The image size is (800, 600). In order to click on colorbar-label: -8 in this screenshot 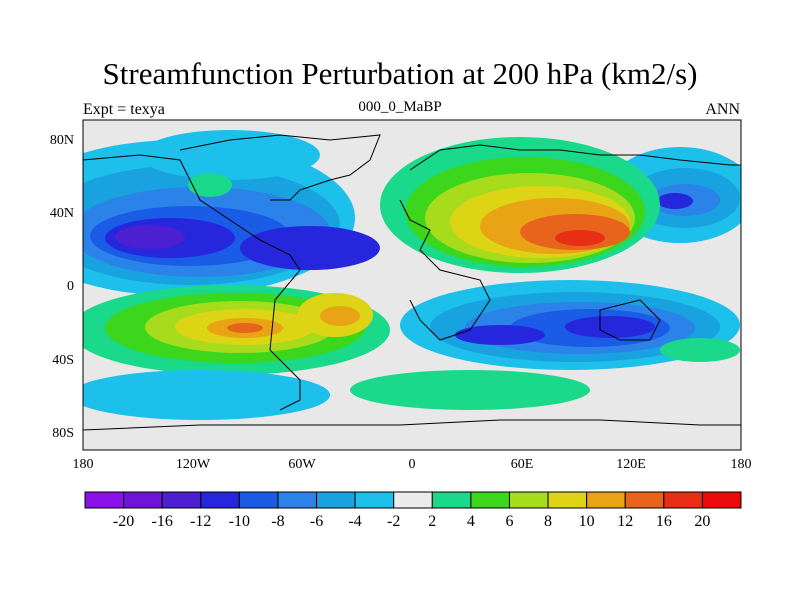, I will do `click(277, 521)`.